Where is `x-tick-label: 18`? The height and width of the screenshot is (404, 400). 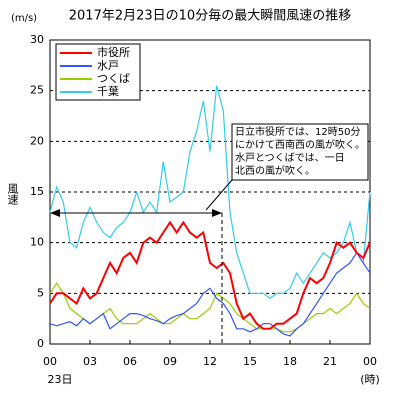
x-tick-label: 18 is located at coordinates (290, 361).